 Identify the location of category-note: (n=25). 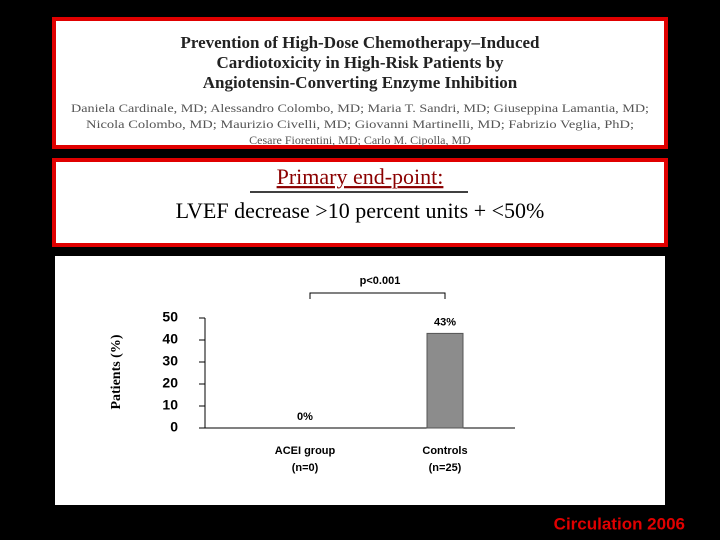
(445, 468).